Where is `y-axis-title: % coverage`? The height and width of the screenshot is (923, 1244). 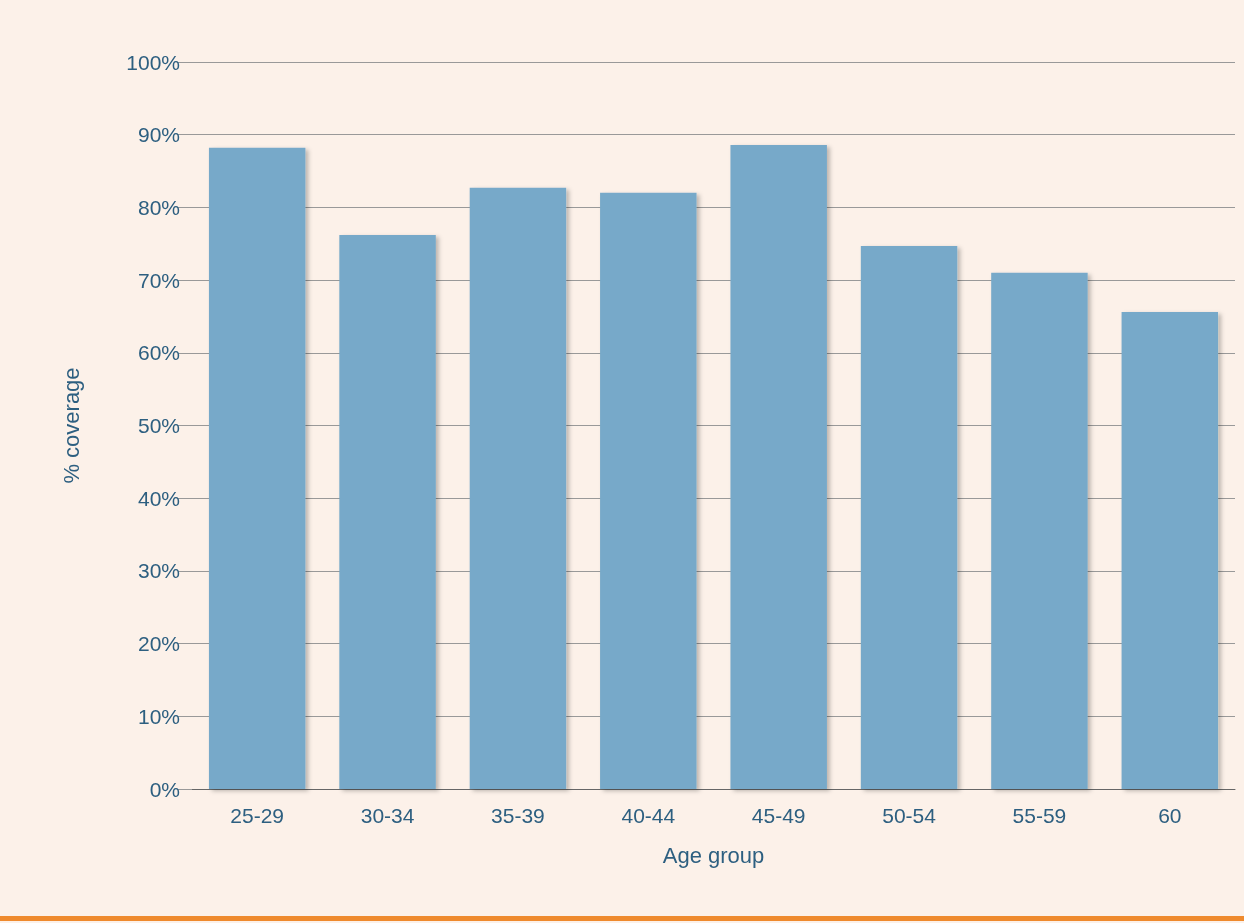 y-axis-title: % coverage is located at coordinates (71, 425).